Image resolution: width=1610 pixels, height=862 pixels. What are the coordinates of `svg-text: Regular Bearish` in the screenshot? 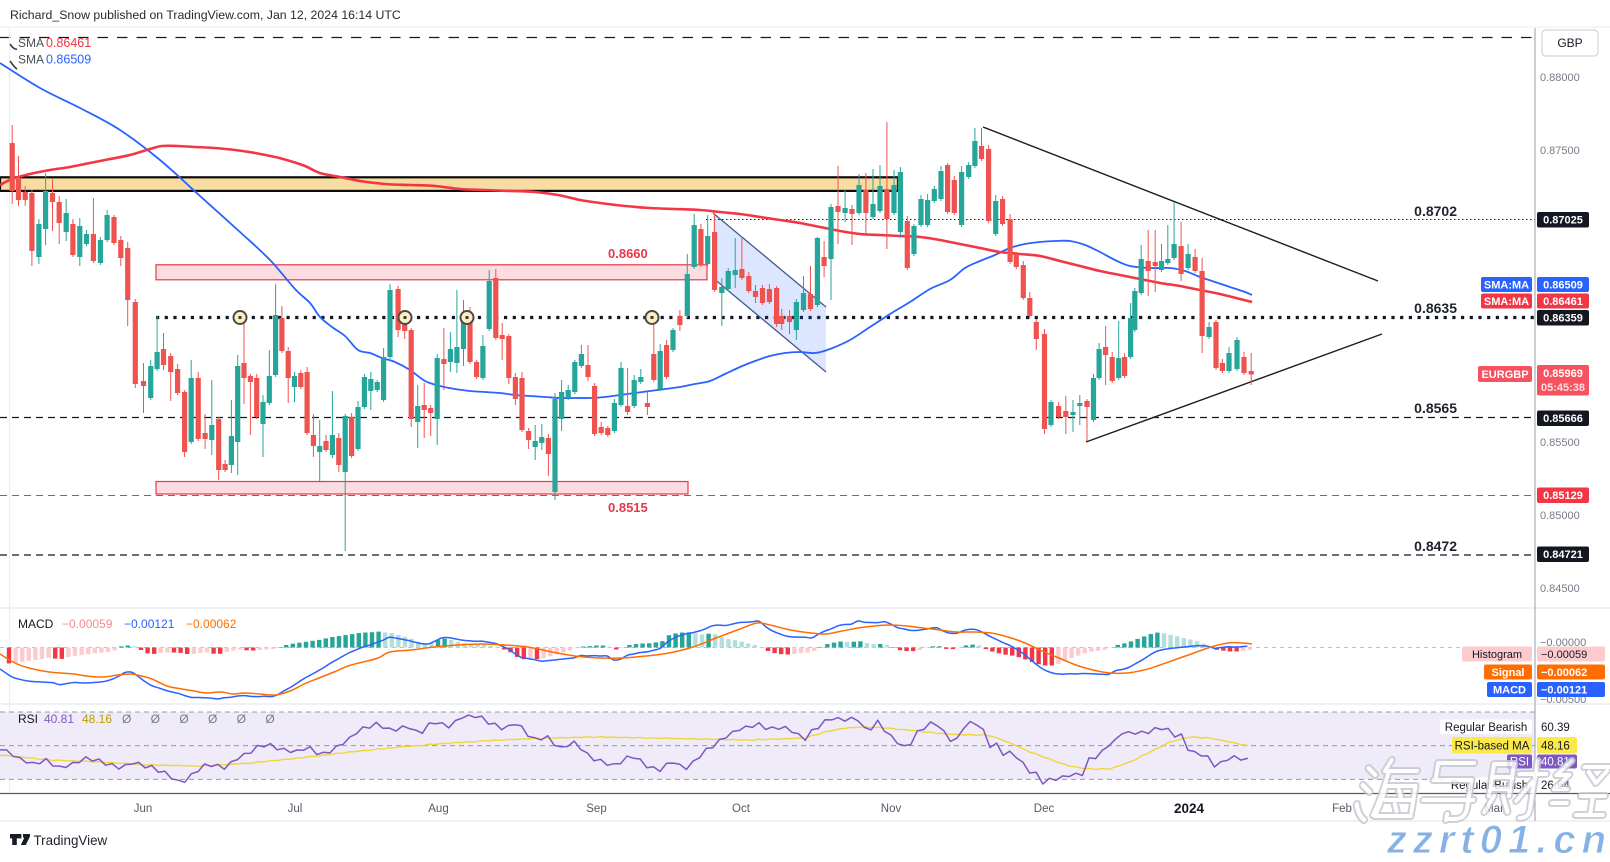 It's located at (1486, 728).